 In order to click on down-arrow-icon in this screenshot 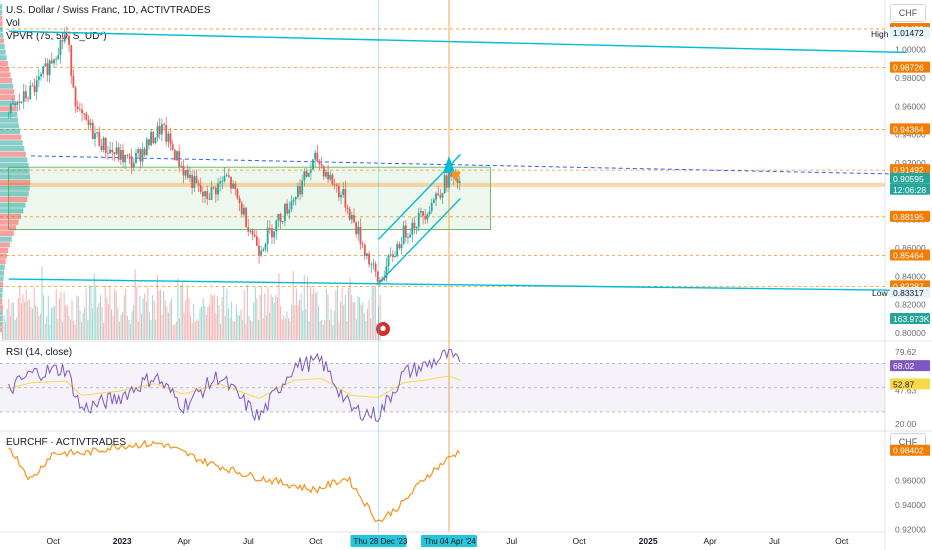, I will do `click(455, 177)`.